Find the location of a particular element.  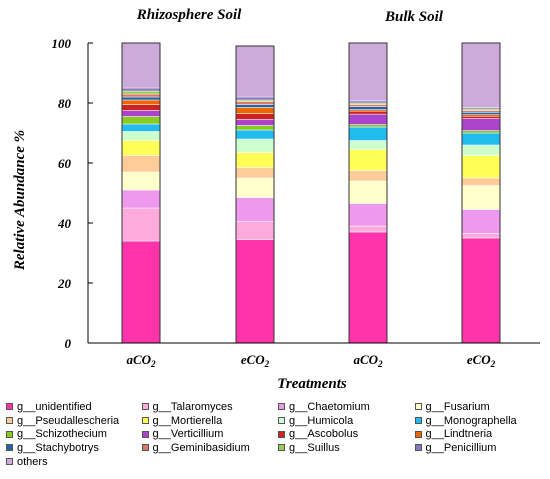

y-ticks: 0 20 40 60 80 100 is located at coordinates (72, 193).